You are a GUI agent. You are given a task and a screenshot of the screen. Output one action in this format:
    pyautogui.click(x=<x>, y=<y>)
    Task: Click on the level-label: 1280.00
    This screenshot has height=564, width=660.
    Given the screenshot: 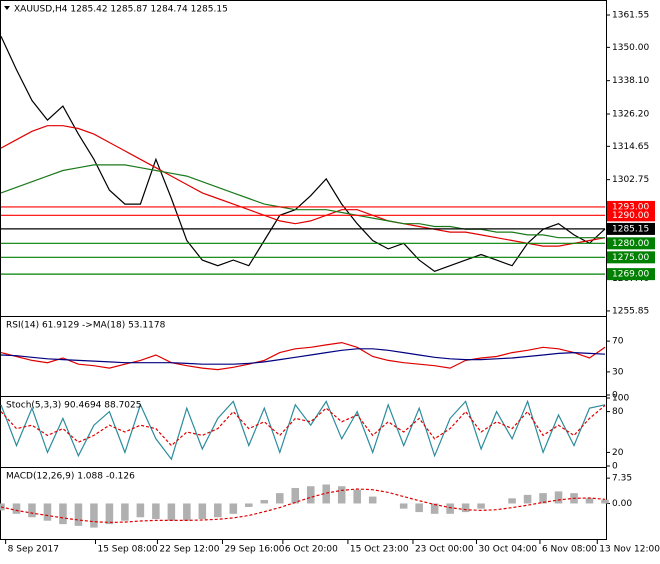 What is the action you would take?
    pyautogui.click(x=630, y=244)
    